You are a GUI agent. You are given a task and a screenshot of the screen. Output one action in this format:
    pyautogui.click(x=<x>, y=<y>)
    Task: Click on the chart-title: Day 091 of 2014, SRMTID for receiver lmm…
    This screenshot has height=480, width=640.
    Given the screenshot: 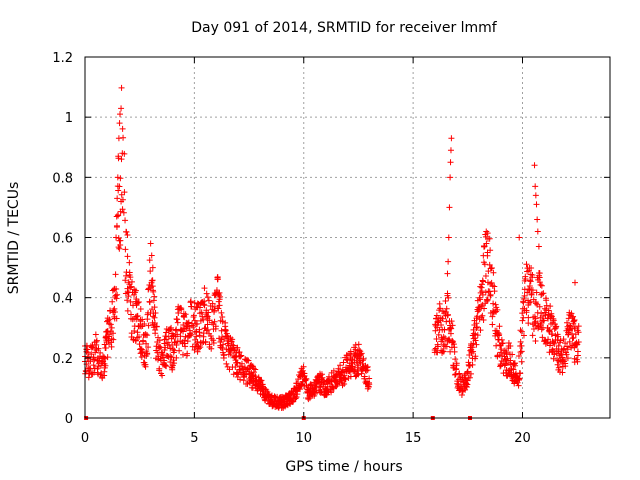 What is the action you would take?
    pyautogui.click(x=344, y=28)
    